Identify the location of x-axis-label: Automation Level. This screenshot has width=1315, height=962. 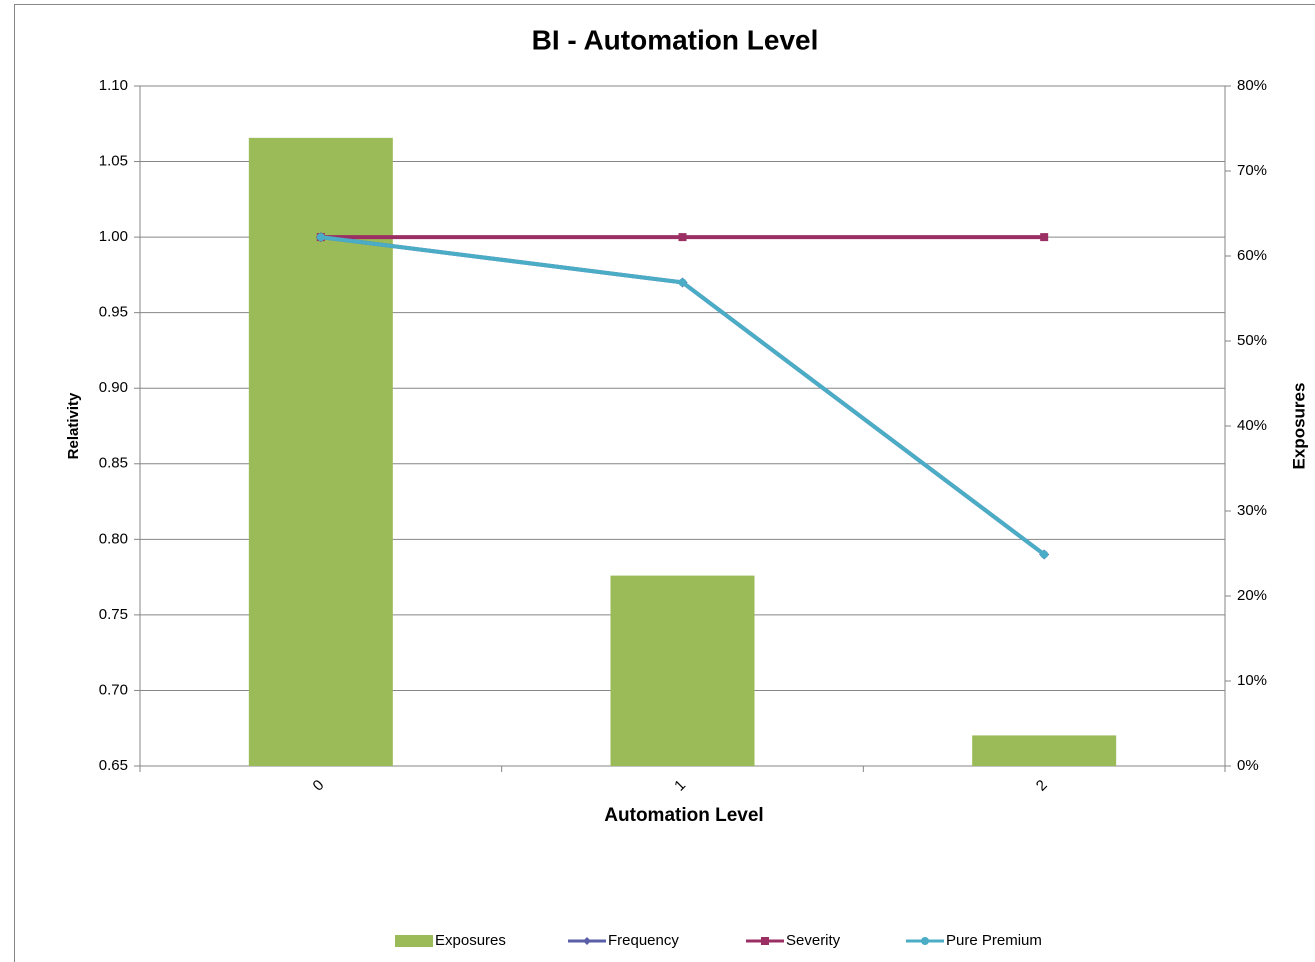
(683, 815).